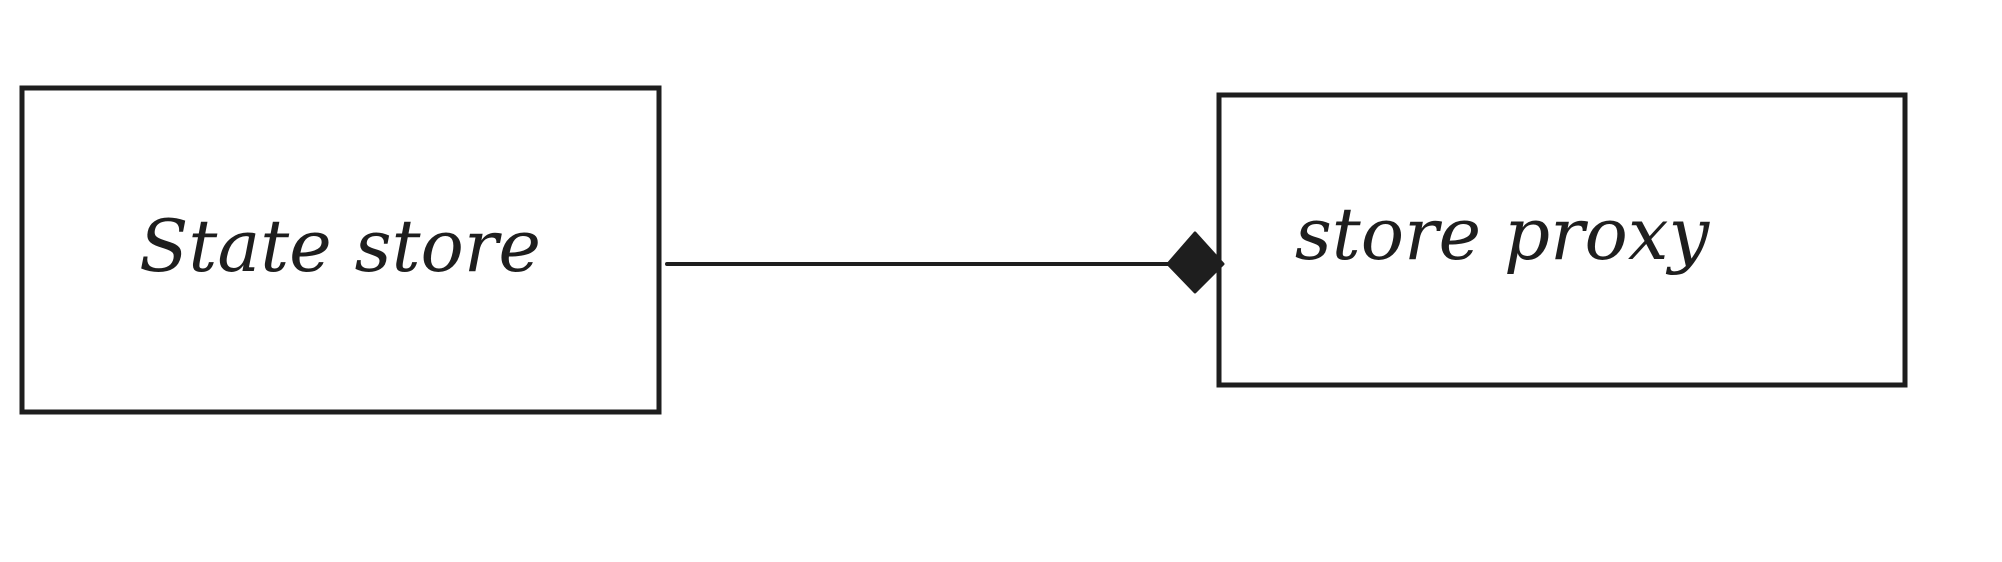  What do you see at coordinates (1195, 262) in the screenshot?
I see `diamond-arrowhead-icon` at bounding box center [1195, 262].